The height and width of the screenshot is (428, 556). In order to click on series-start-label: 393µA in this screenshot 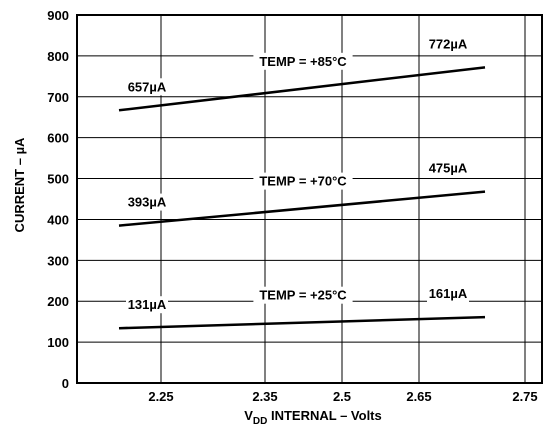, I will do `click(147, 202)`.